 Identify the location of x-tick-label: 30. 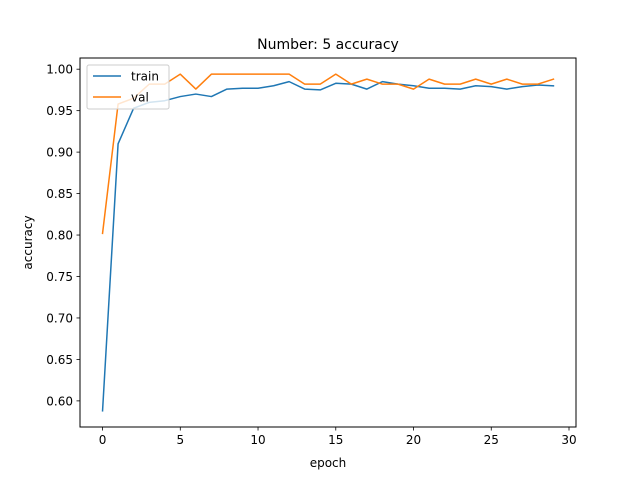
(568, 440).